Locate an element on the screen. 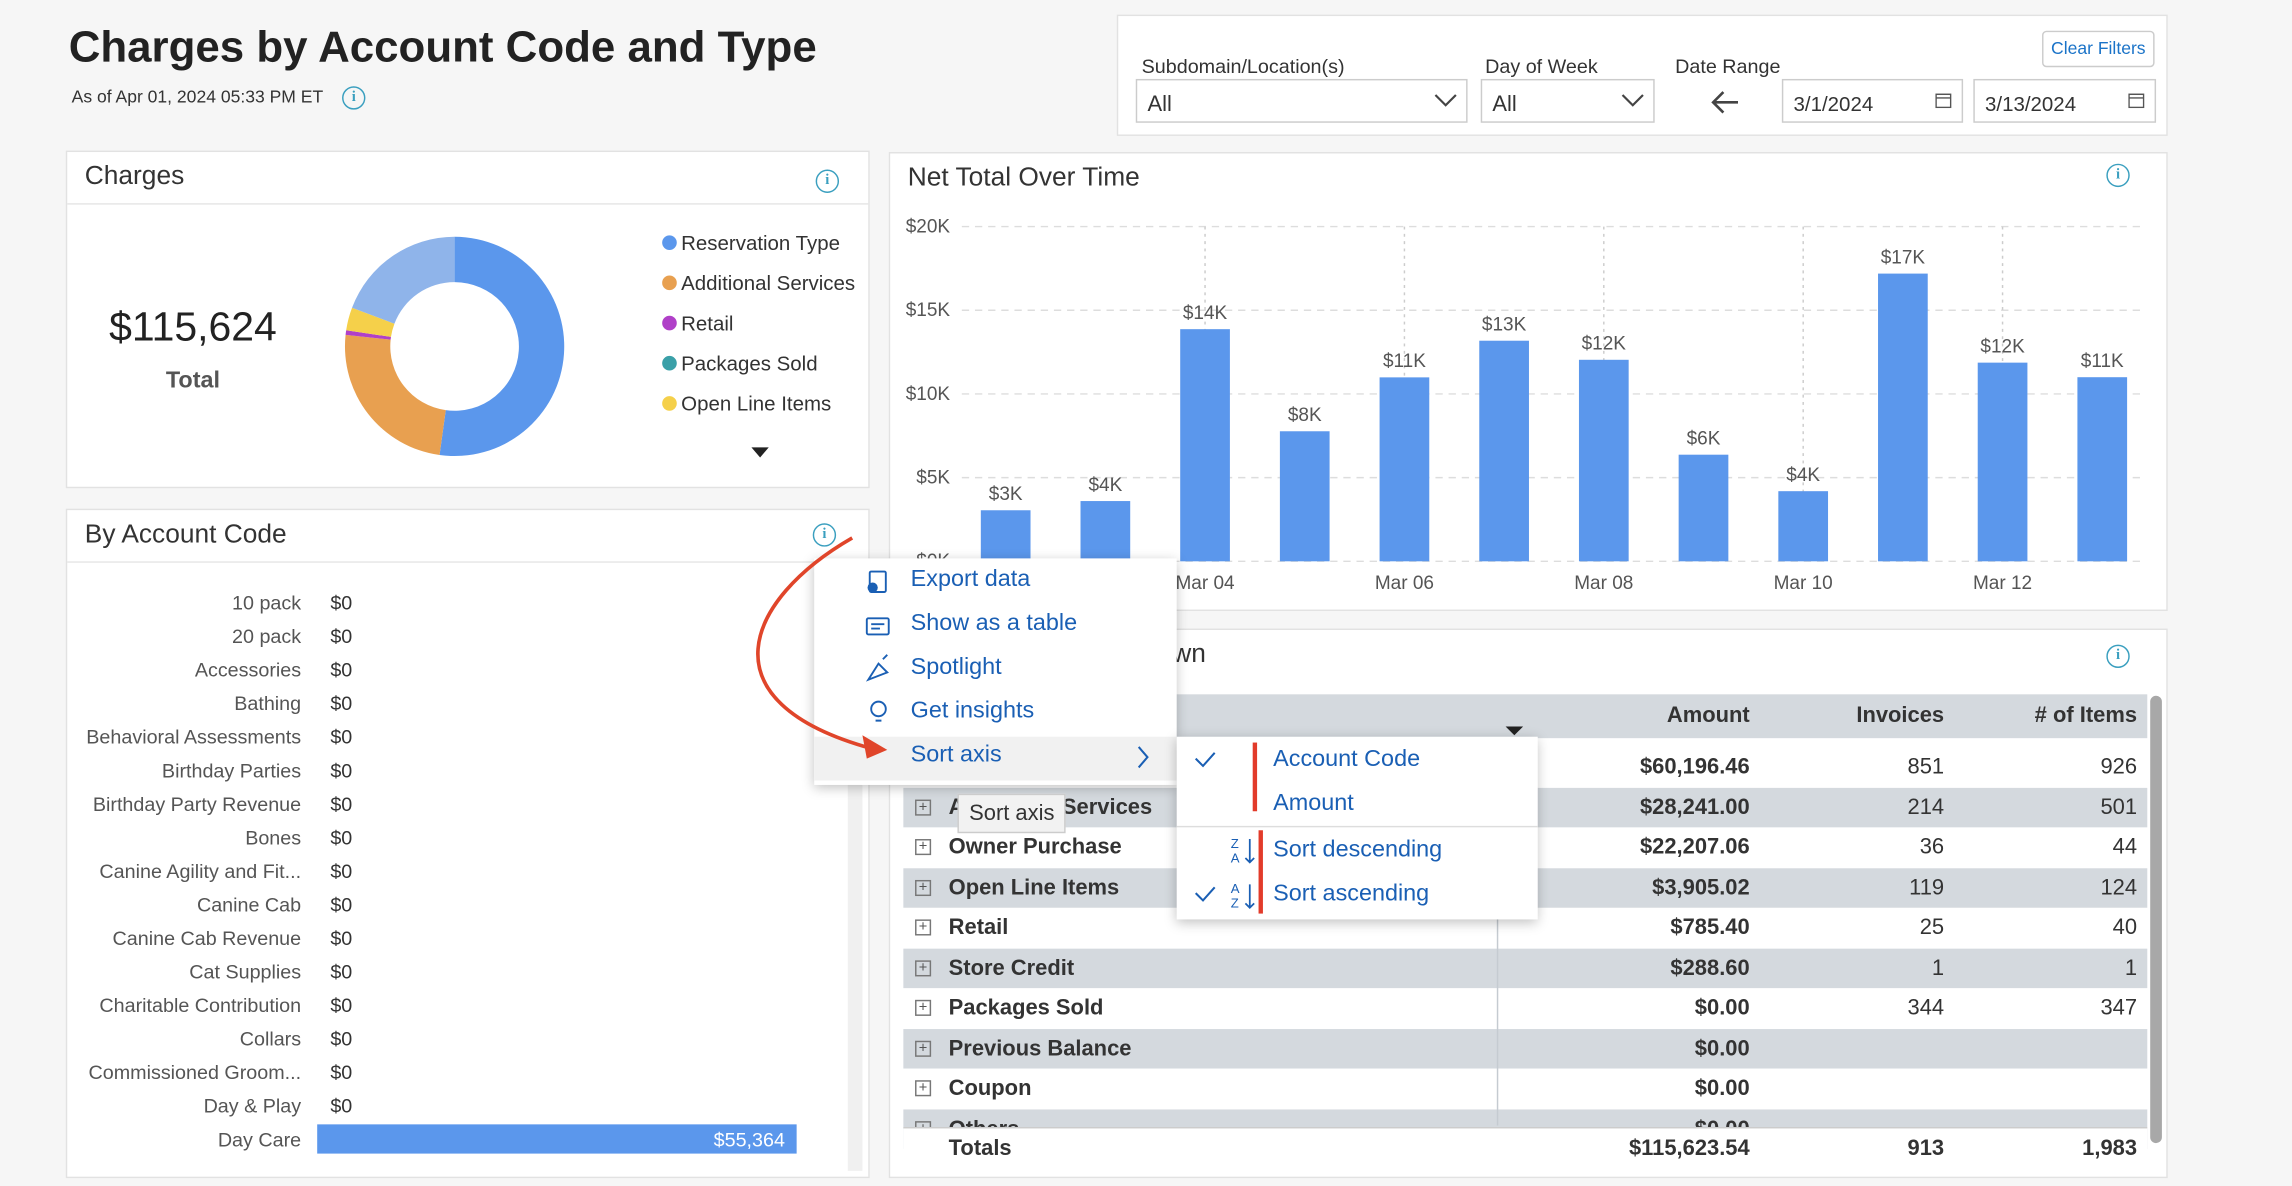 The height and width of the screenshot is (1186, 2292). column-header: Amount is located at coordinates (1708, 715).